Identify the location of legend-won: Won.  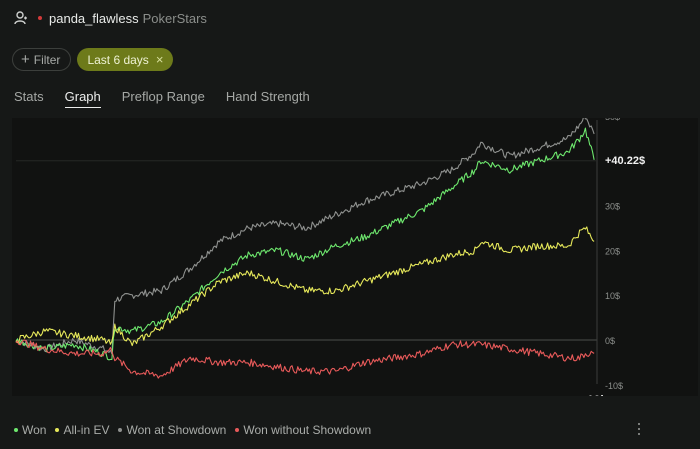
(30, 430).